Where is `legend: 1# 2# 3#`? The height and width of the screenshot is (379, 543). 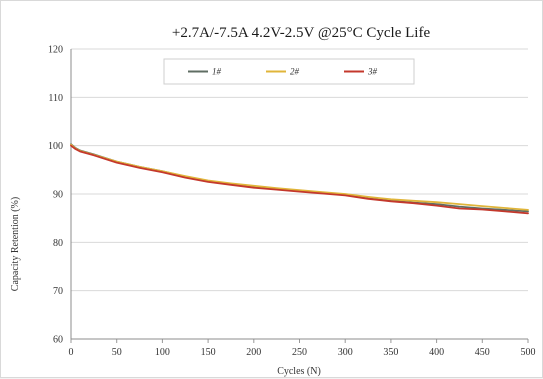 legend: 1# 2# 3# is located at coordinates (289, 71).